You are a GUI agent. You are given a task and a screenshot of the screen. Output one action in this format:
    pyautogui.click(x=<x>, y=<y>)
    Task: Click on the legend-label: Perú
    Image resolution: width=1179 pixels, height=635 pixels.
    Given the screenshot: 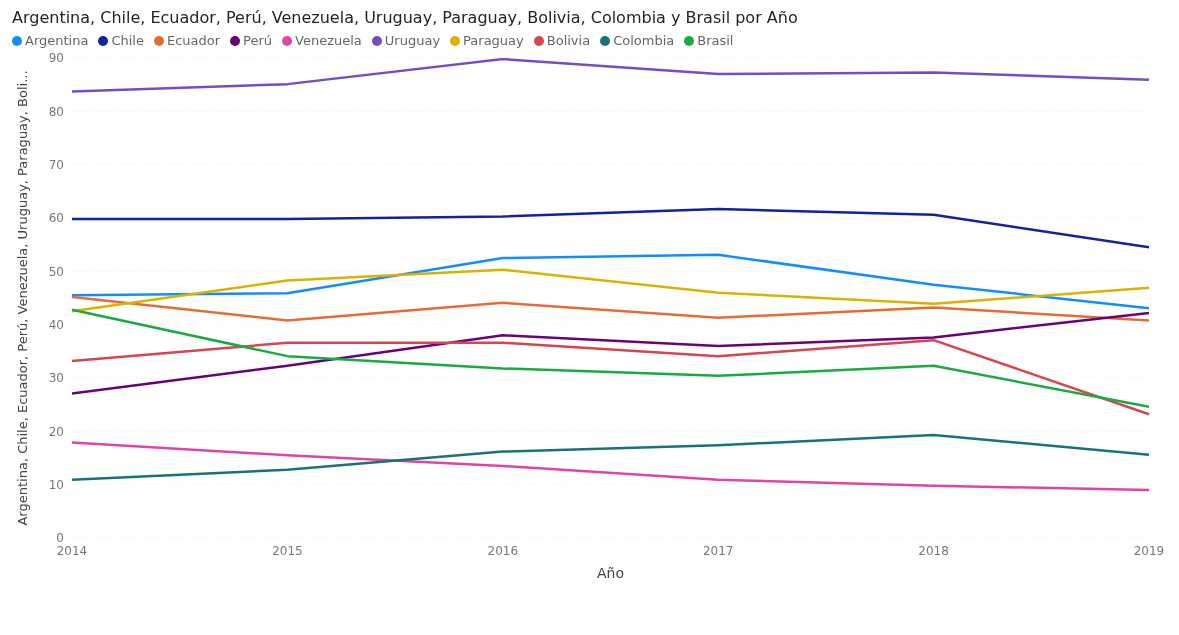 What is the action you would take?
    pyautogui.click(x=257, y=40)
    